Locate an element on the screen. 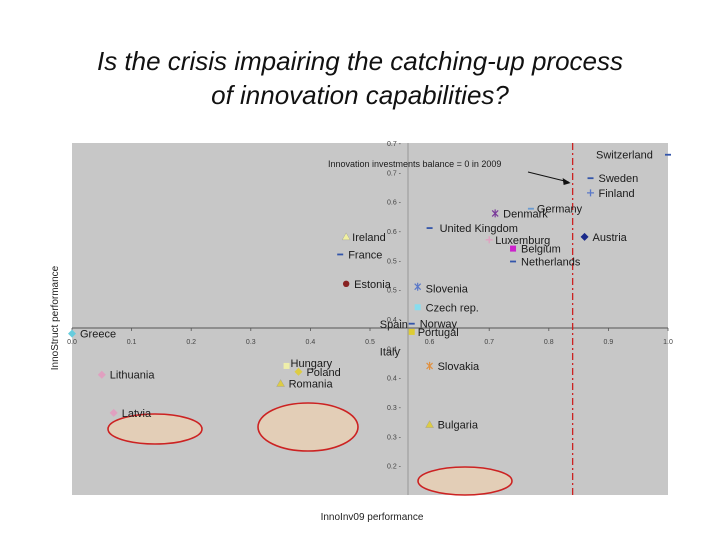  x-tick-label: 0.5 is located at coordinates (370, 342).